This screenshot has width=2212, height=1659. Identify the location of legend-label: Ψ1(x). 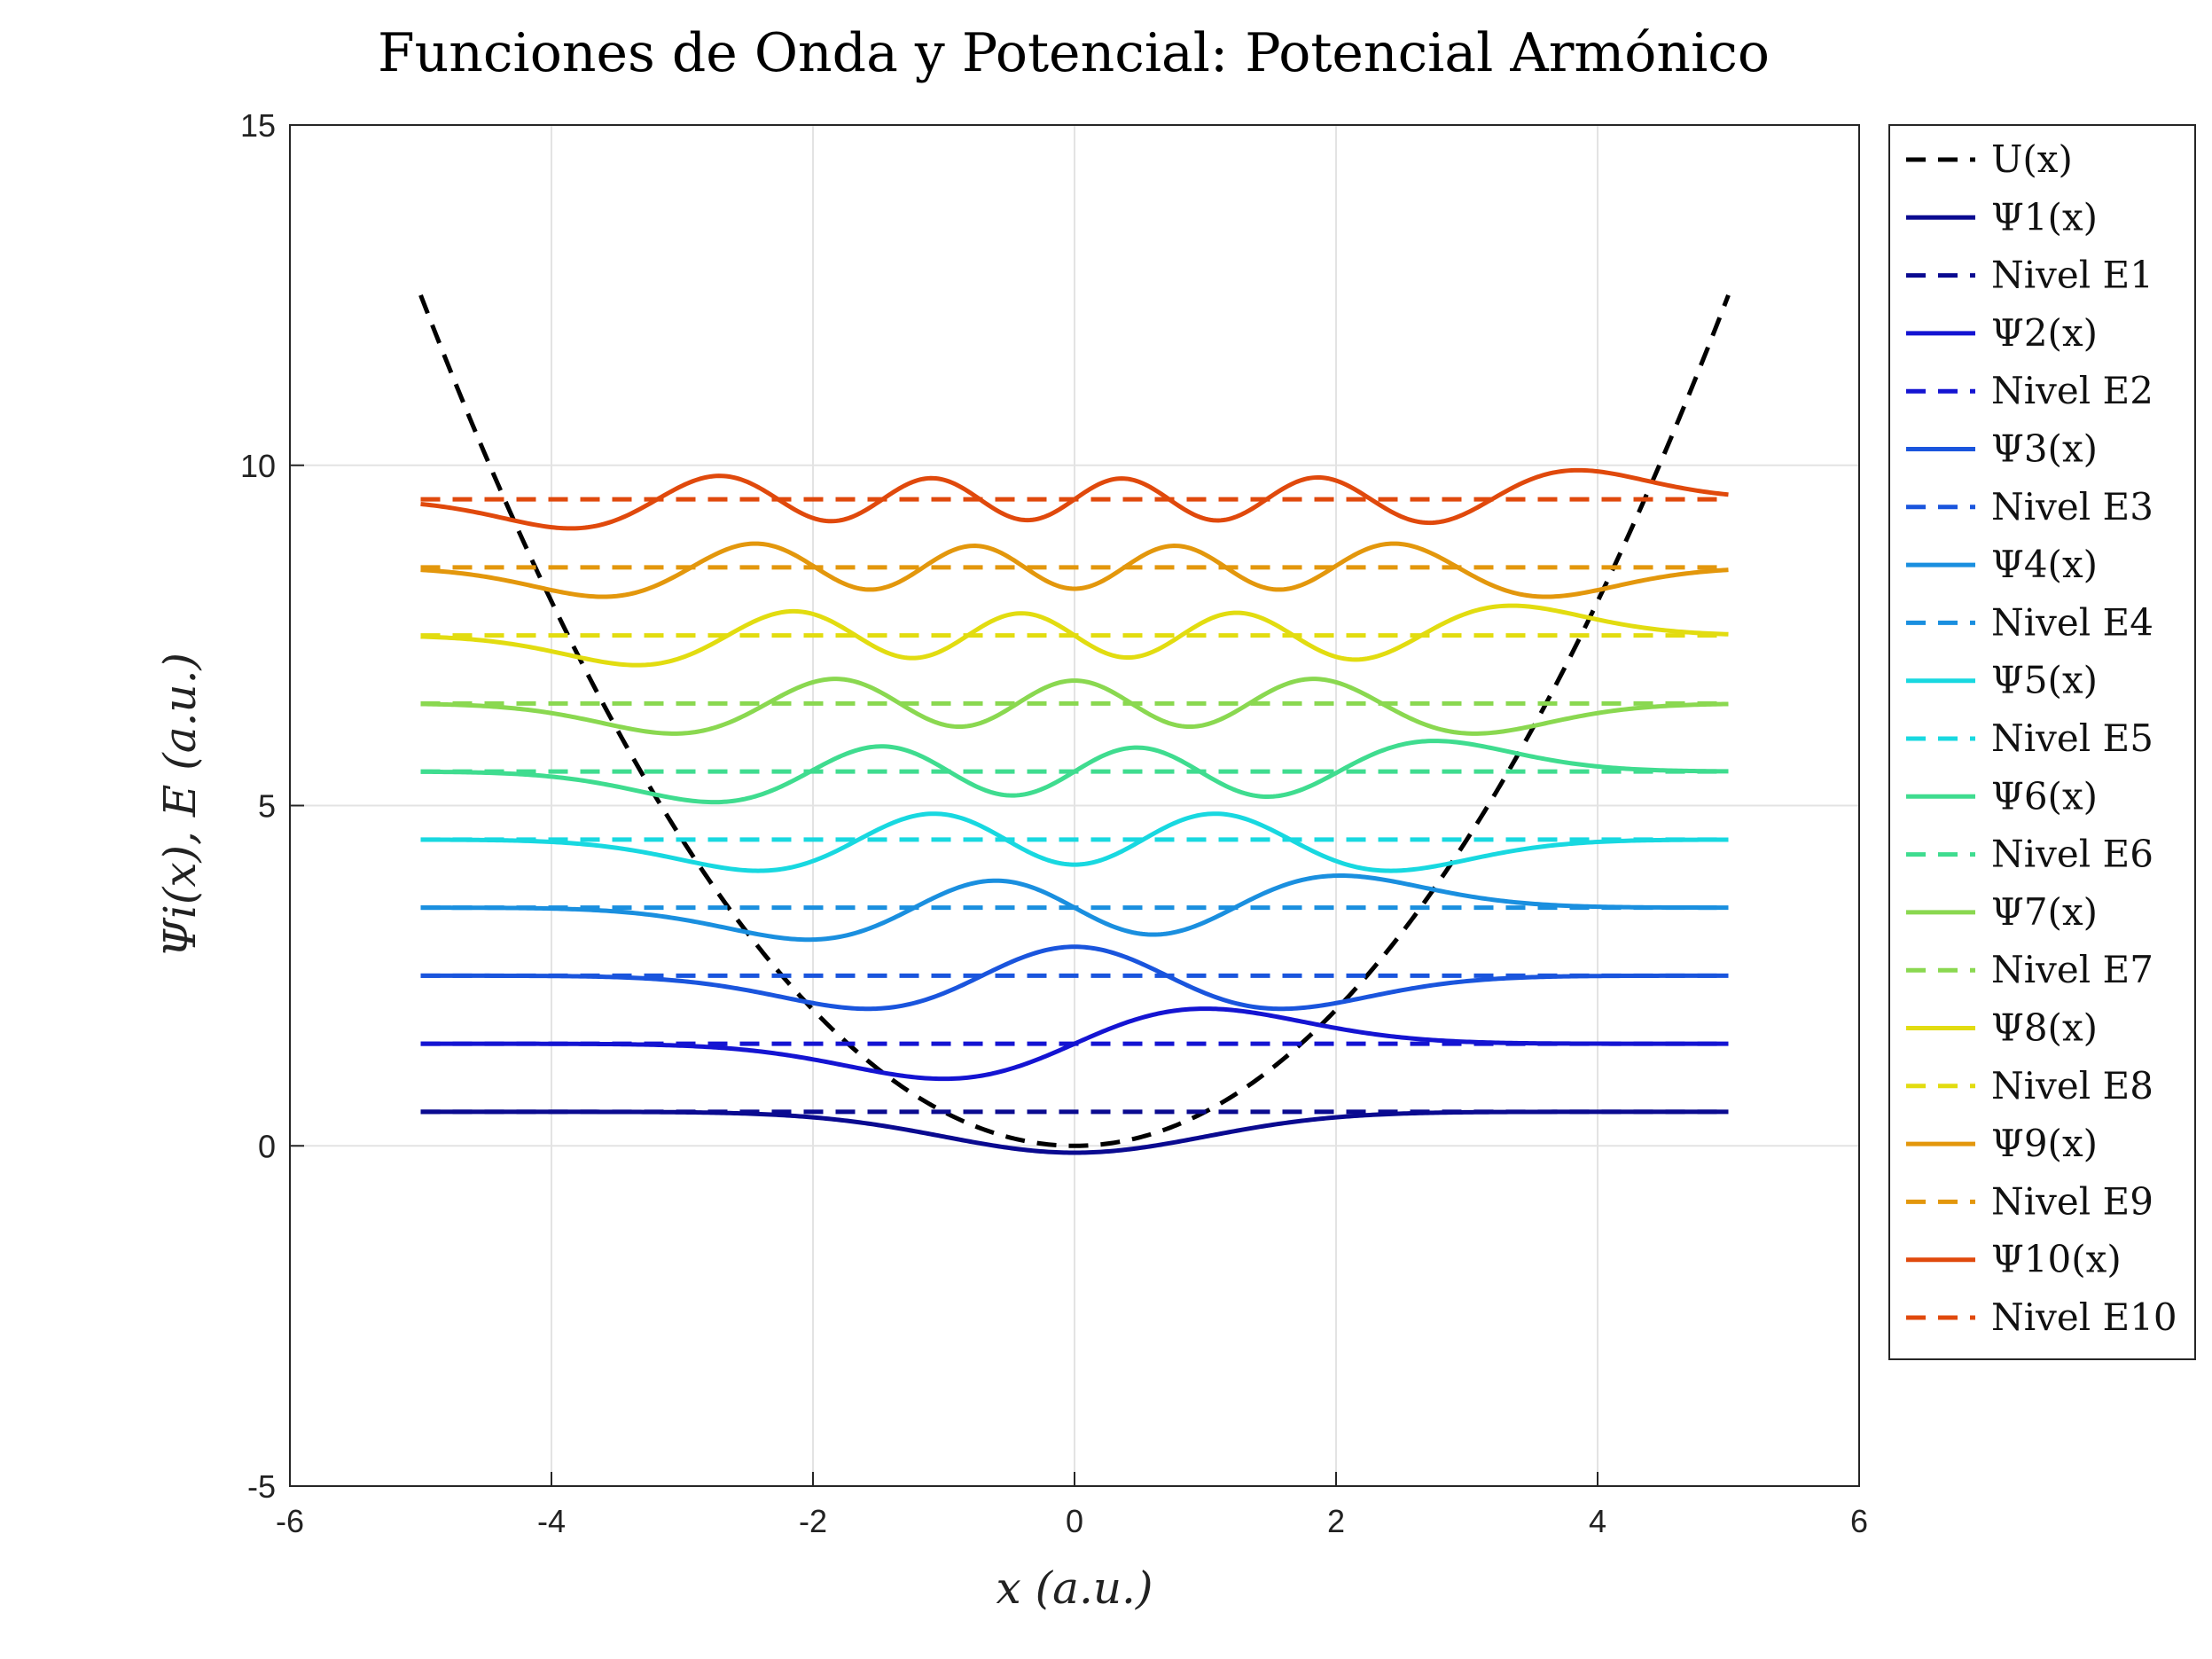
(2045, 217).